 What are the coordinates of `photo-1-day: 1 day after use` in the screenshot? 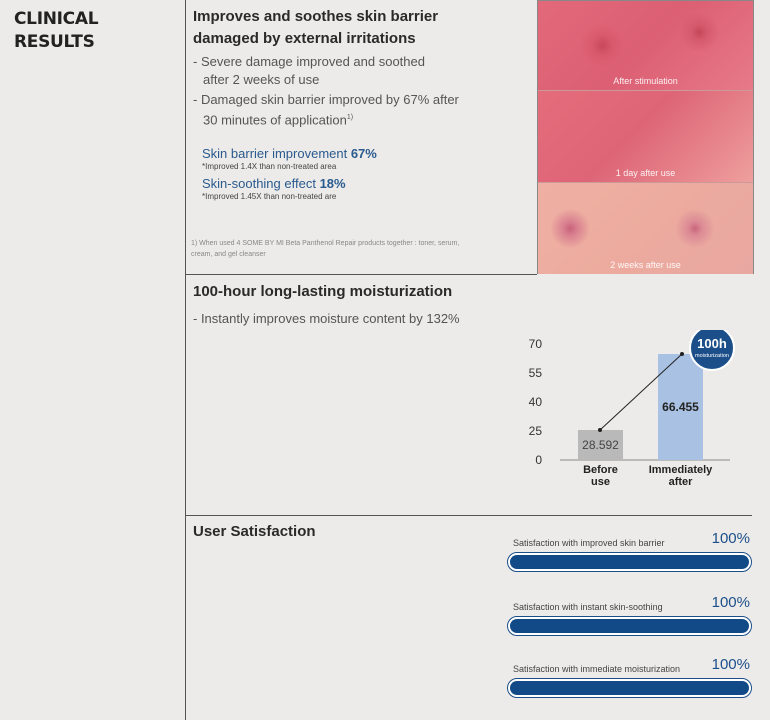 It's located at (645, 137).